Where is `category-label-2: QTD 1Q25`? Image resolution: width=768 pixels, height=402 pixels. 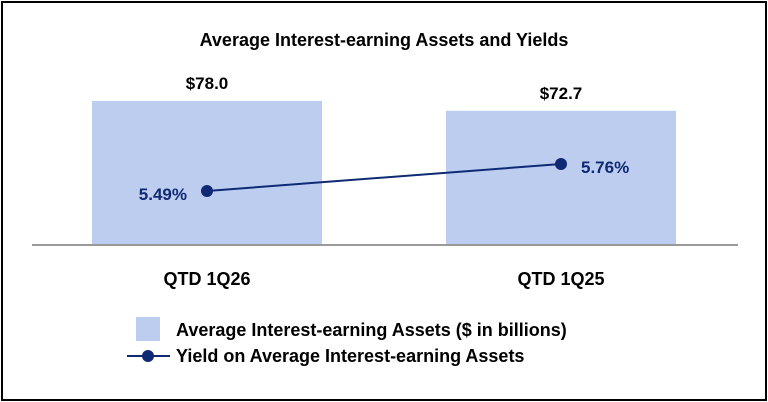 category-label-2: QTD 1Q25 is located at coordinates (560, 279).